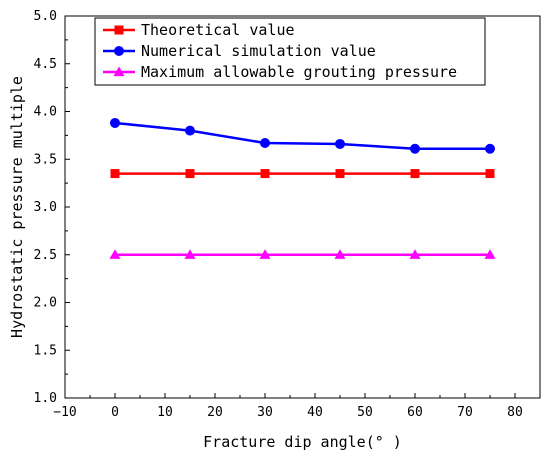  I want to click on legend-item: Theoretical value, so click(199, 30).